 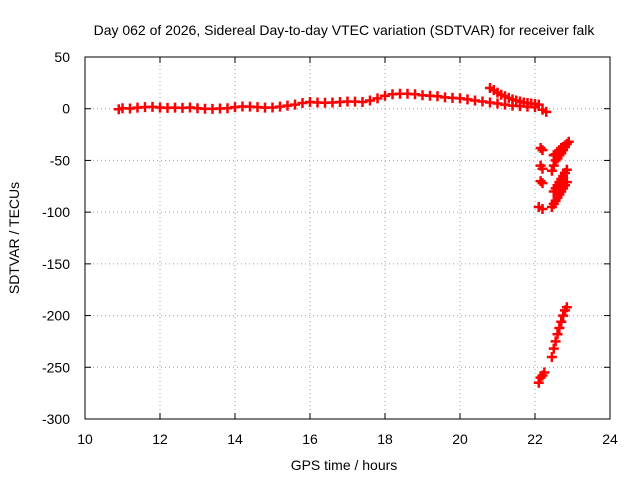 I want to click on y-tick-label: 0, so click(x=66, y=109).